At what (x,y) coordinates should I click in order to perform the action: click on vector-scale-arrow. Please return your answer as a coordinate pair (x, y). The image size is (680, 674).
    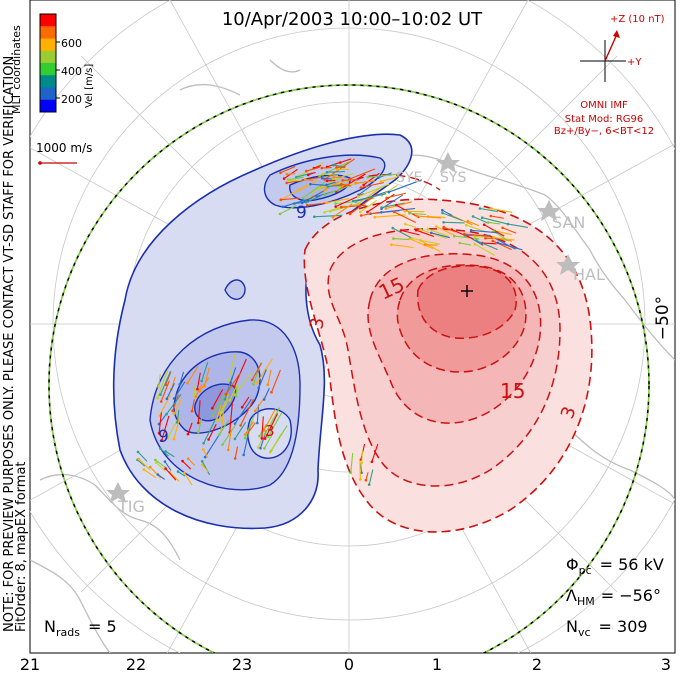
    Looking at the image, I should click on (57, 163).